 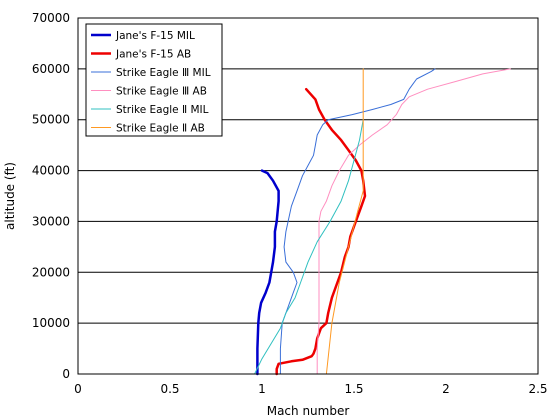 What do you see at coordinates (51, 69) in the screenshot?
I see `y-tick-label: 60000` at bounding box center [51, 69].